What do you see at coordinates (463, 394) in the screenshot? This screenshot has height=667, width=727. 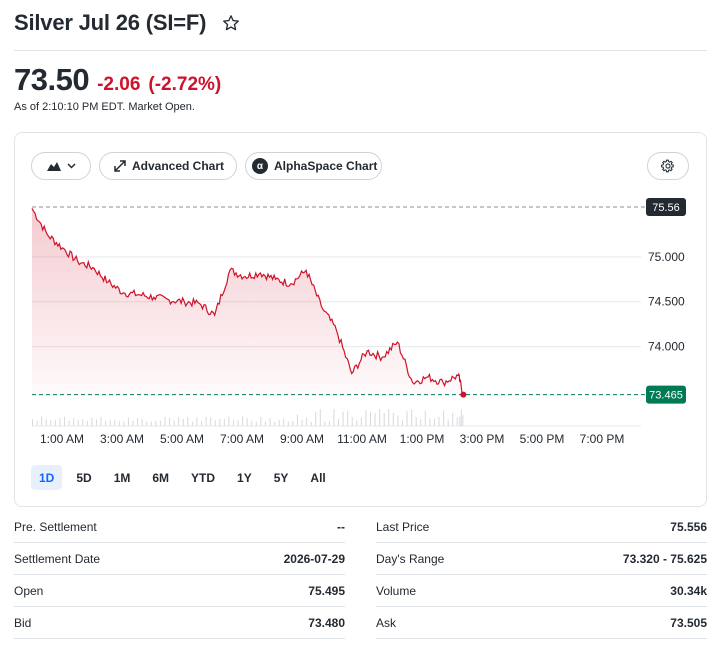 I see `last-price-dot` at bounding box center [463, 394].